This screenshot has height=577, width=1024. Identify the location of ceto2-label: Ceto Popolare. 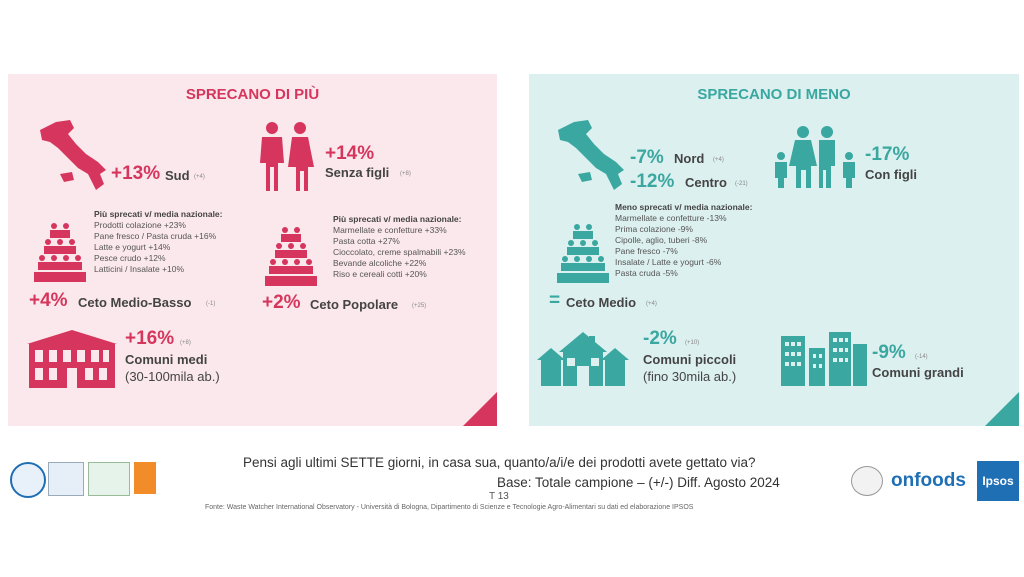
(354, 304).